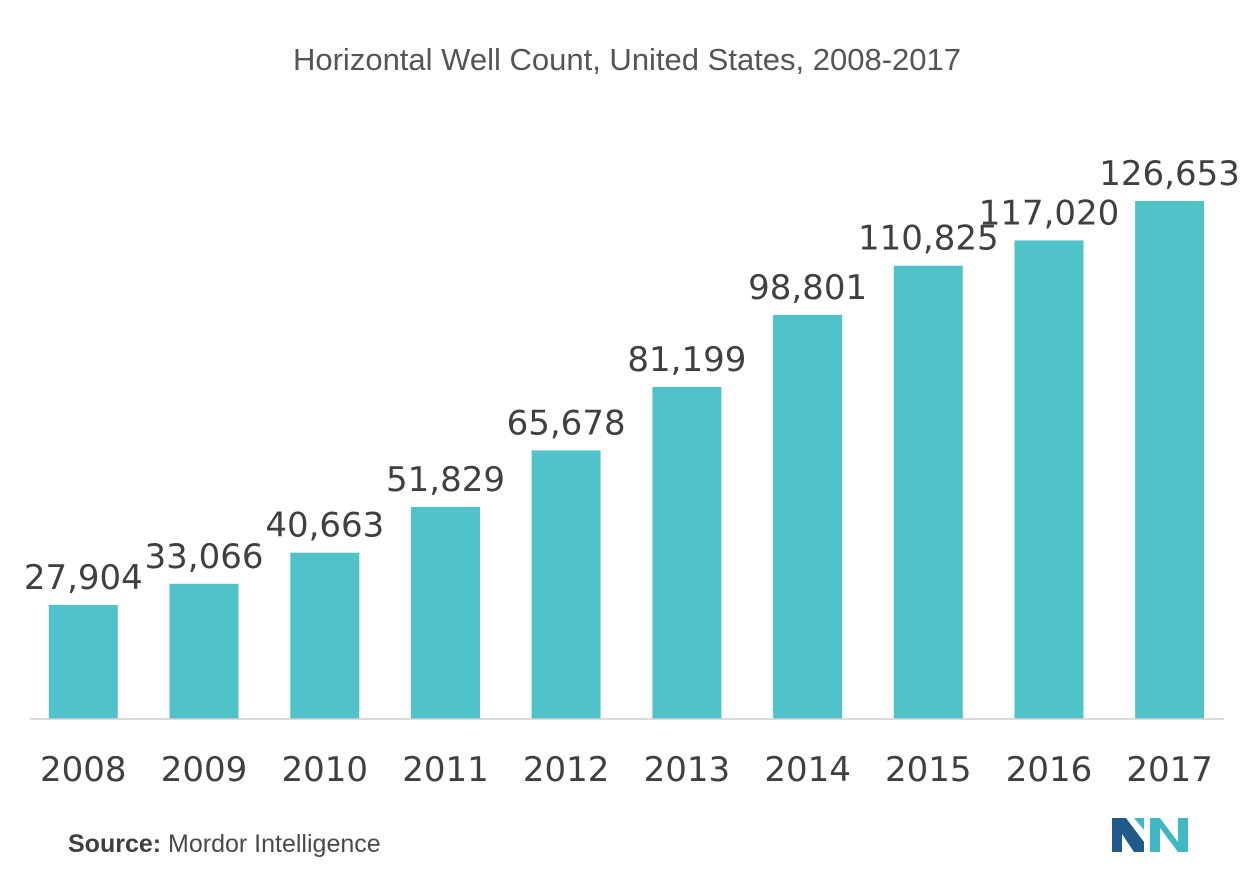 This screenshot has width=1254, height=881. What do you see at coordinates (687, 770) in the screenshot?
I see `x-tick-label-2013: 2013` at bounding box center [687, 770].